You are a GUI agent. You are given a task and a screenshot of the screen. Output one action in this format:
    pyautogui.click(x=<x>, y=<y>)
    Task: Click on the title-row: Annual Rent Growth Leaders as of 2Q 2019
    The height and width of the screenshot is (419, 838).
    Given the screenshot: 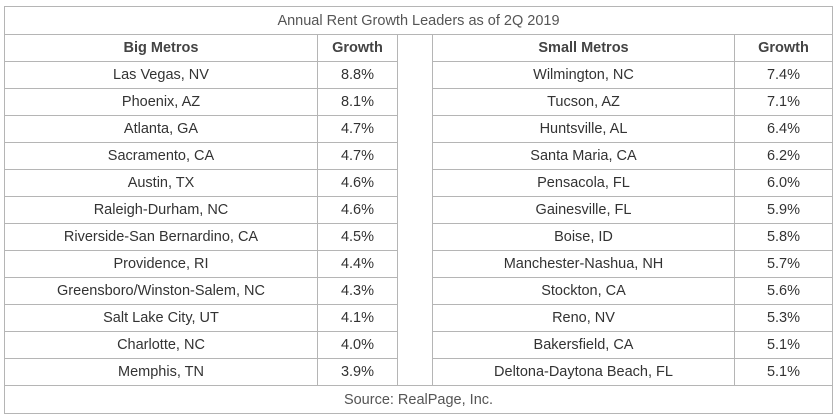 What is the action you would take?
    pyautogui.click(x=418, y=20)
    